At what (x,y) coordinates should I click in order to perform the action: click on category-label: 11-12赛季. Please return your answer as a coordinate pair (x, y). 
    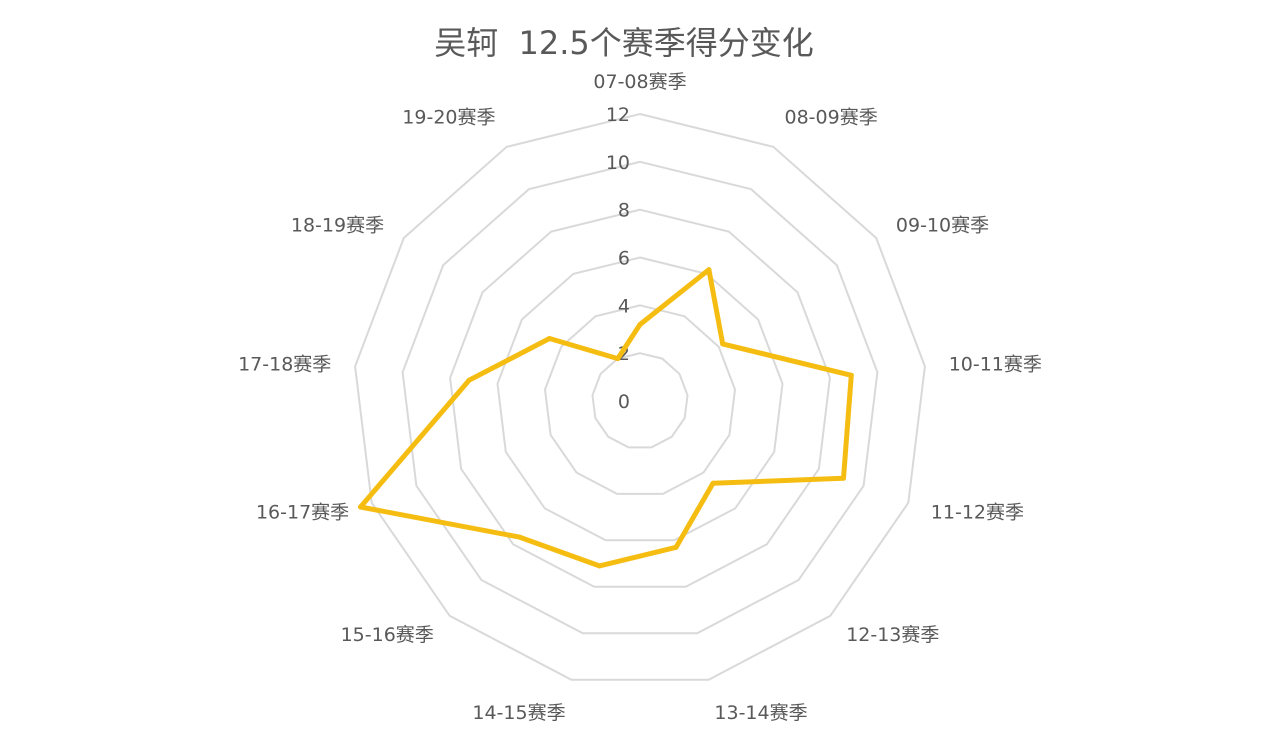
    Looking at the image, I should click on (977, 512).